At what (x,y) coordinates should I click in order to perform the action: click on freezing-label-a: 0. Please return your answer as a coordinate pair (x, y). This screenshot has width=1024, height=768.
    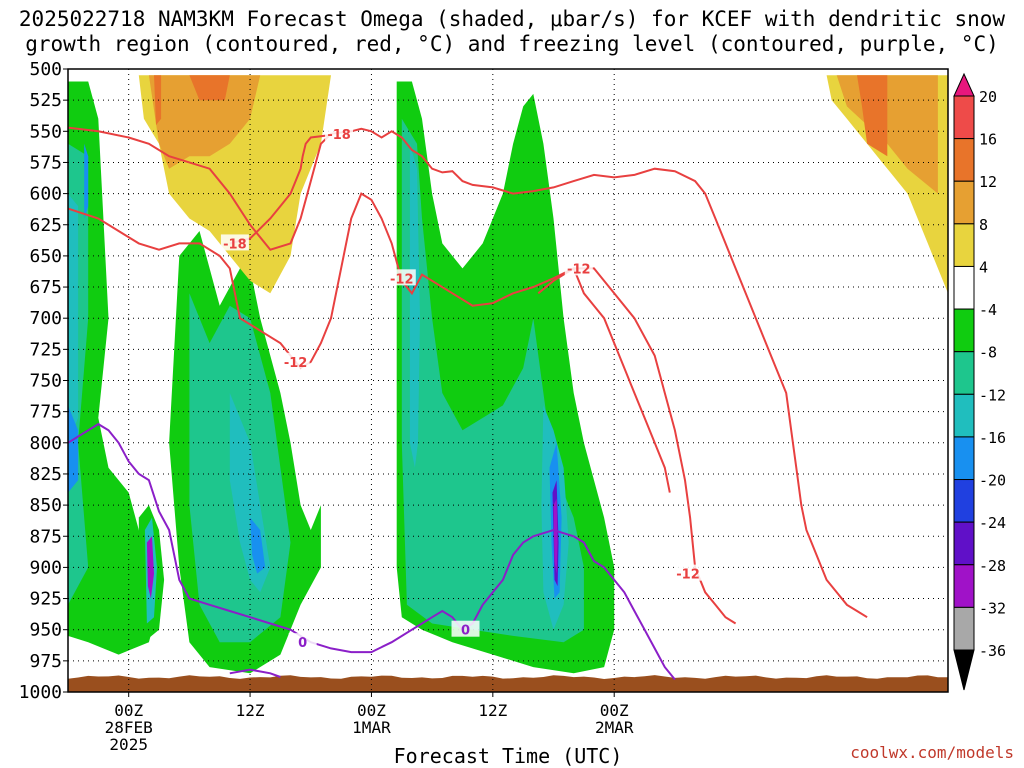
    Looking at the image, I should click on (302, 643).